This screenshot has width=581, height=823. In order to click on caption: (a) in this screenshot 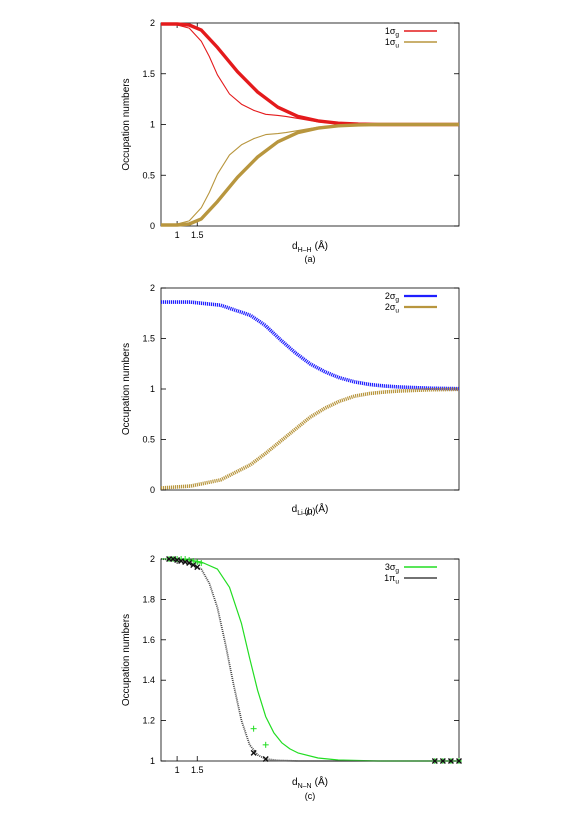, I will do `click(310, 259)`.